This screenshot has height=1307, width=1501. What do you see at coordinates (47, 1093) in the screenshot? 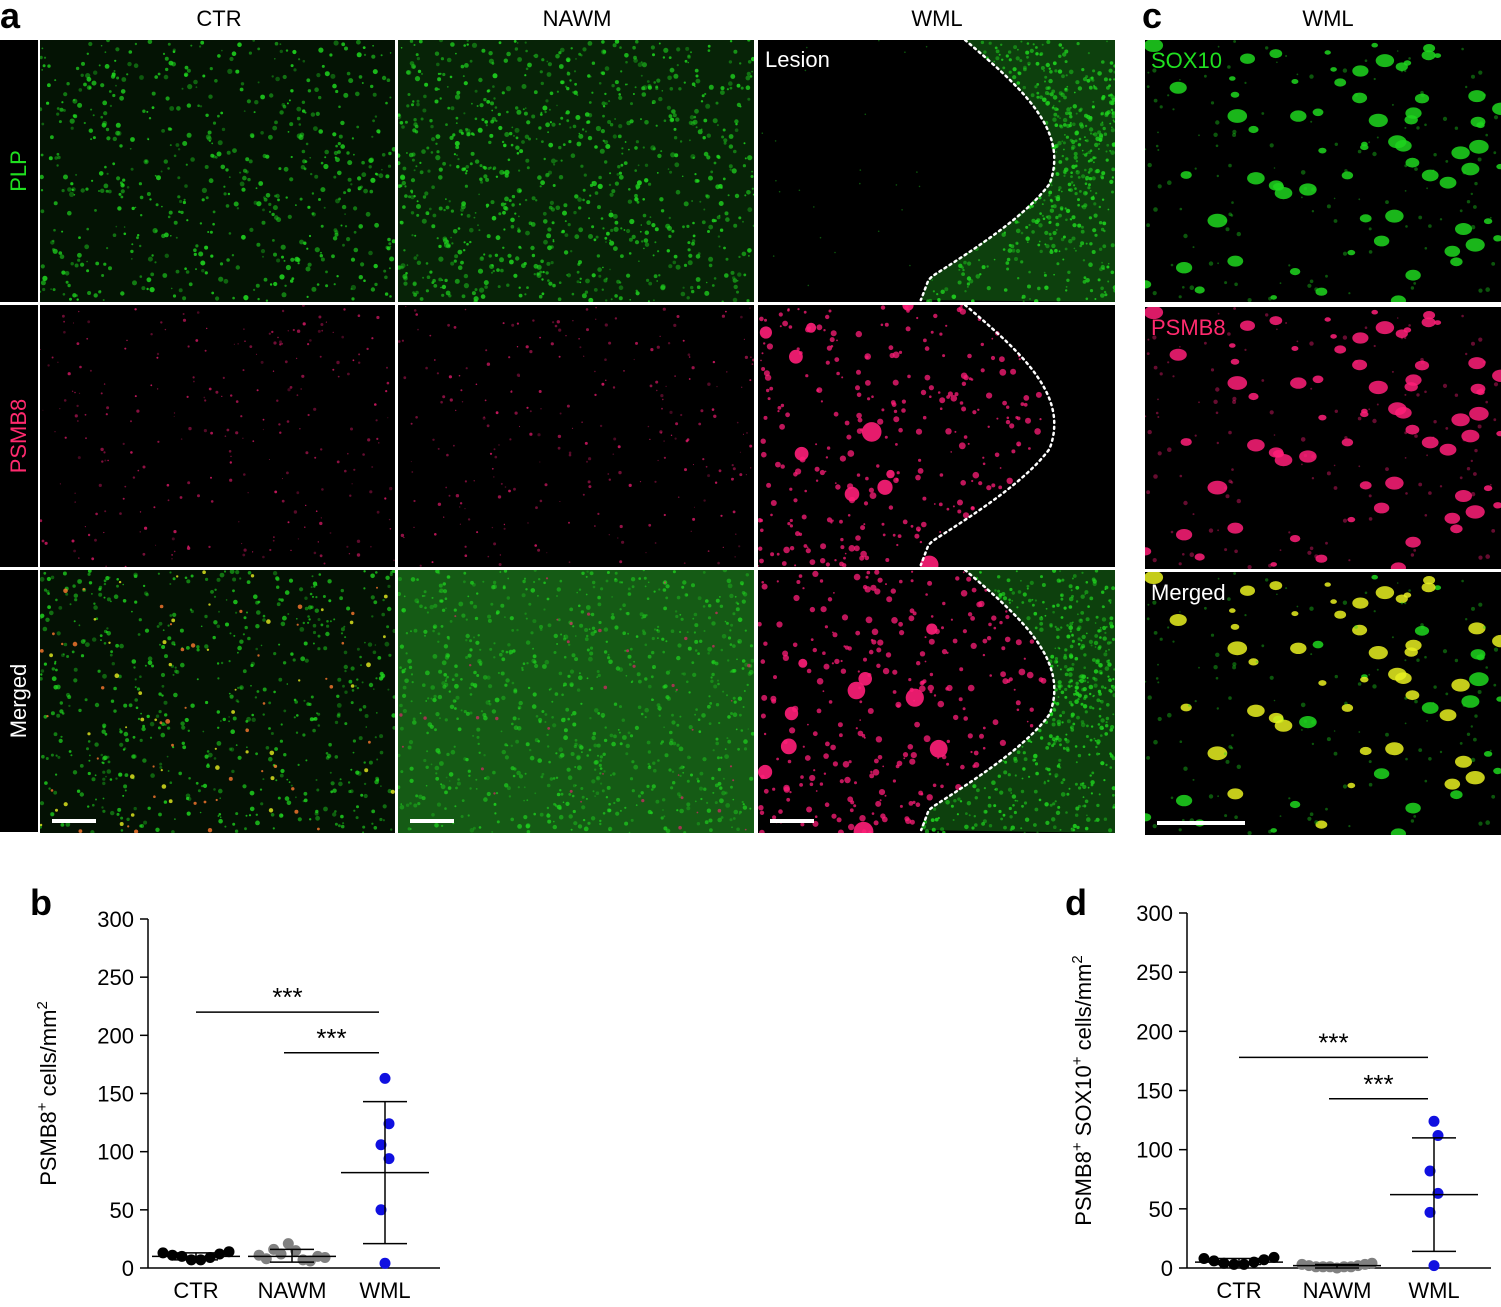
I see `y-axis-label: PSMB8+ cells/mm2` at bounding box center [47, 1093].